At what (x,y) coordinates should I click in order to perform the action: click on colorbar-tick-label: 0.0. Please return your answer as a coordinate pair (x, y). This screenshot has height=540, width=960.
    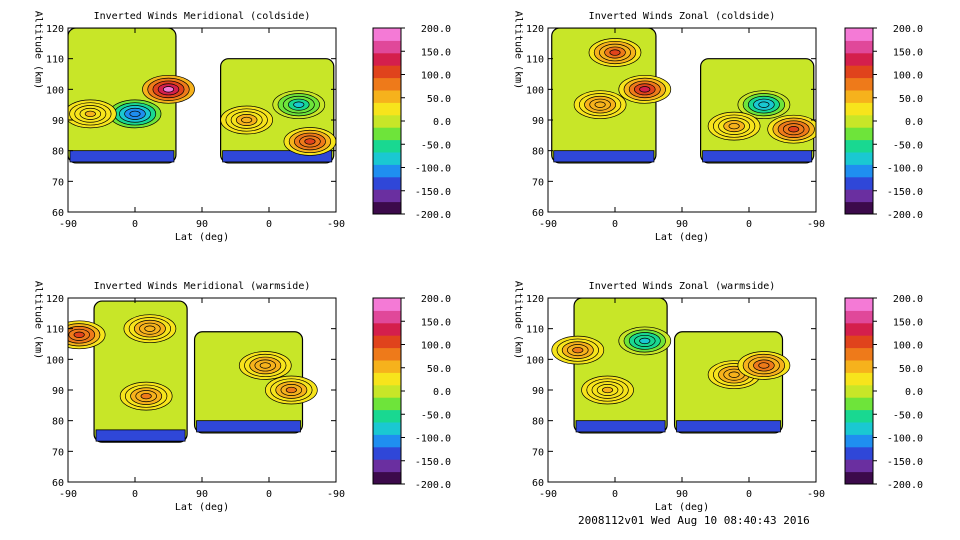
    Looking at the image, I should click on (442, 122).